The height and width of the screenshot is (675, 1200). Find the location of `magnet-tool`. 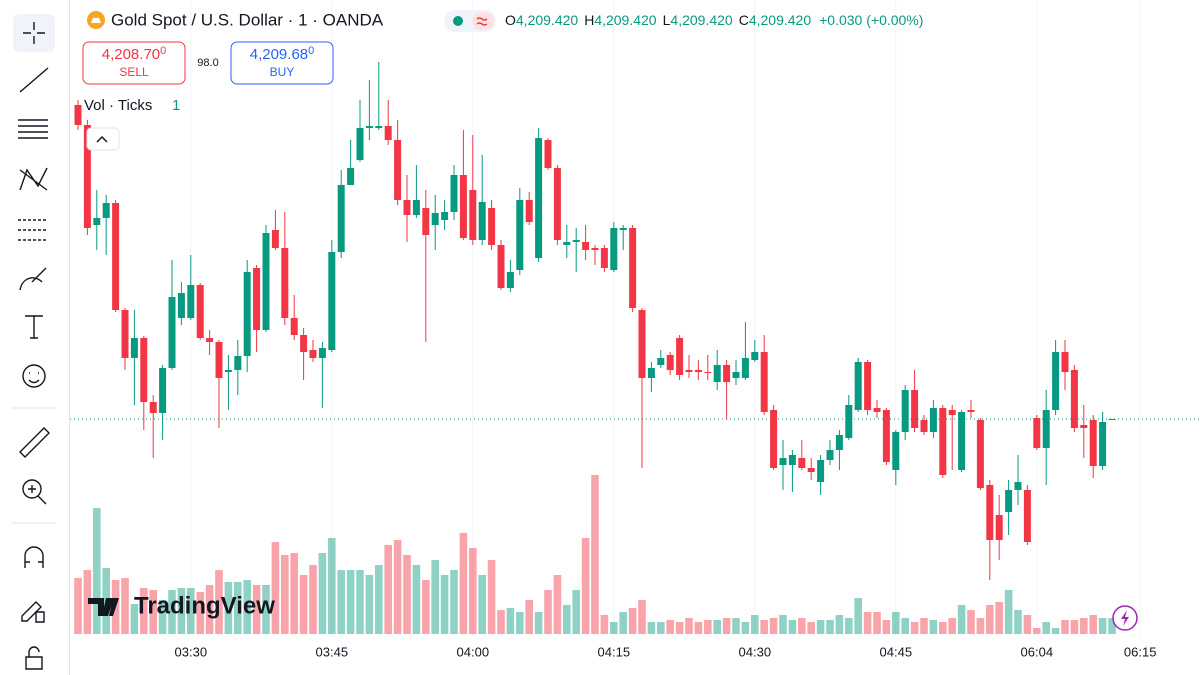

magnet-tool is located at coordinates (34, 557).